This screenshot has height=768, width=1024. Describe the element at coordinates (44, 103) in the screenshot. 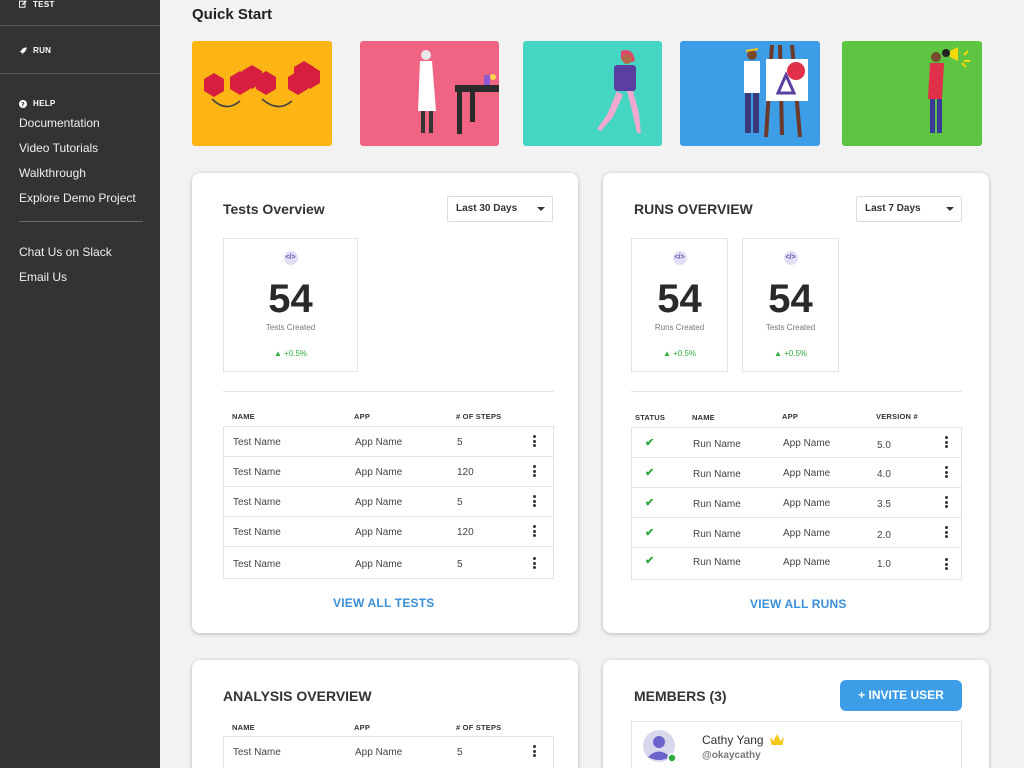

I see `sidebar-section-label: HELP` at that location.